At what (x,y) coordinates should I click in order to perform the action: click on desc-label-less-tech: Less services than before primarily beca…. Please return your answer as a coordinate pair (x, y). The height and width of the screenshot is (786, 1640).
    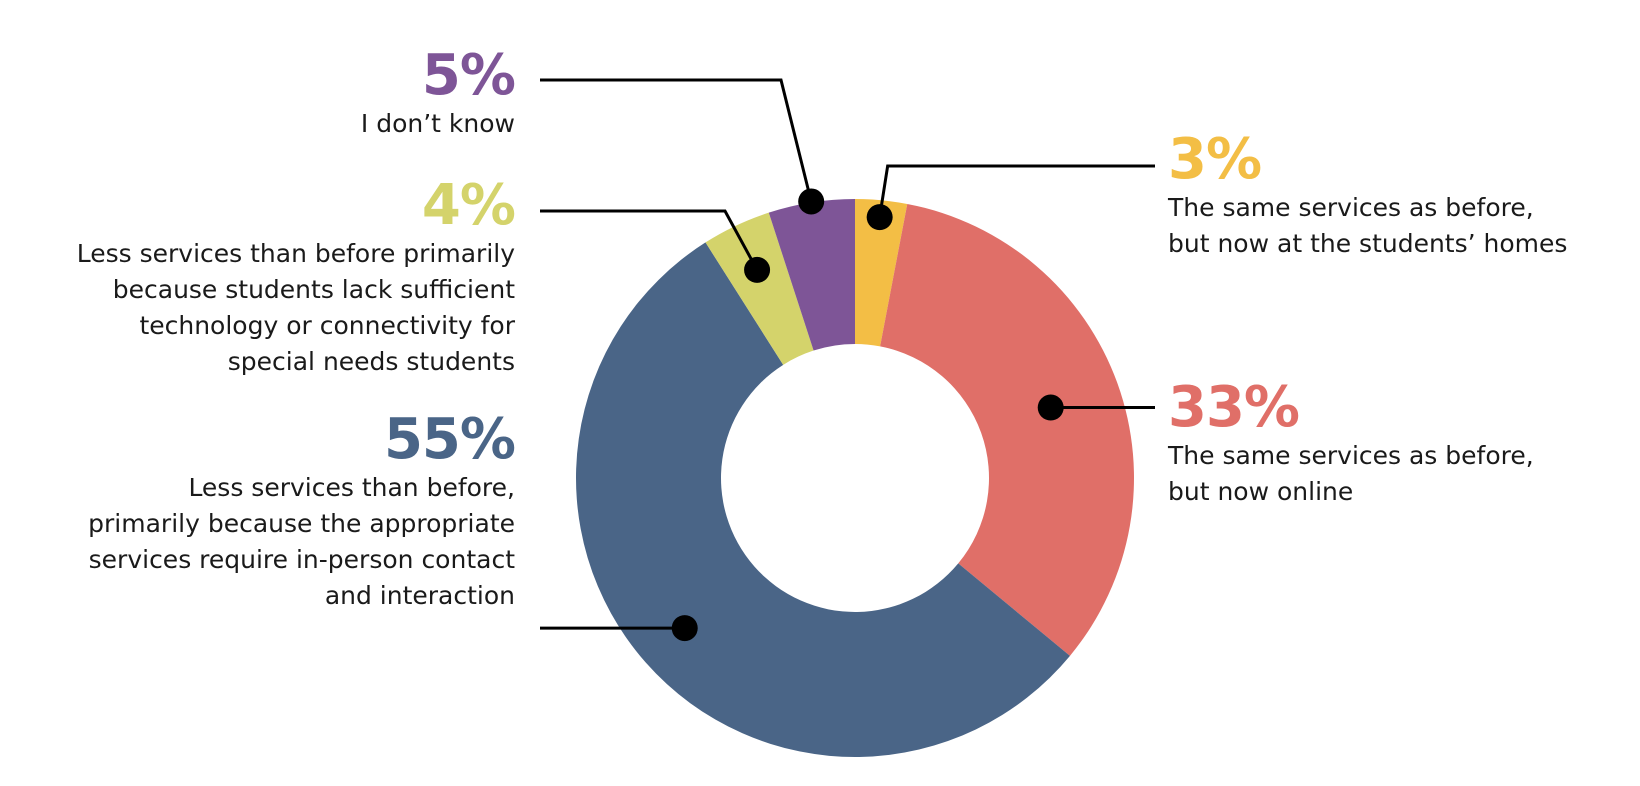
    Looking at the image, I should click on (295, 307).